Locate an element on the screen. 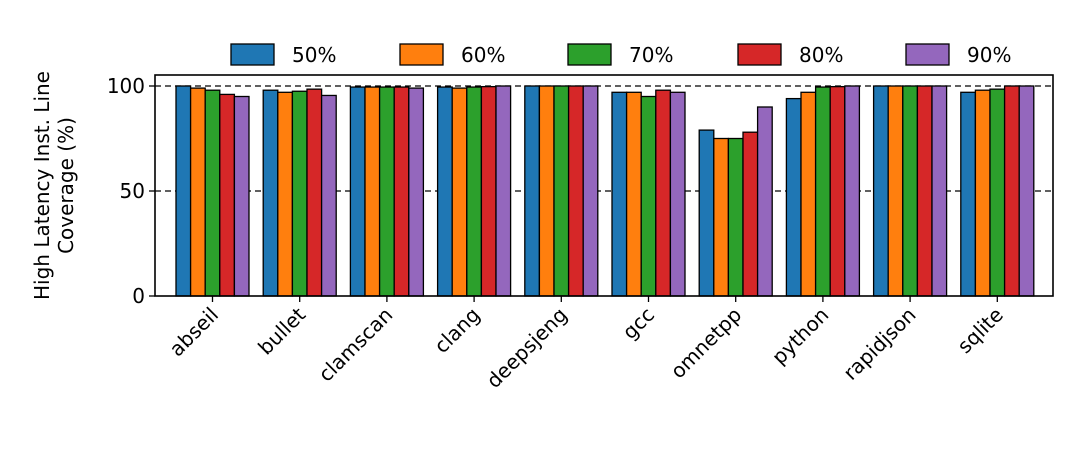 This screenshot has height=450, width=1080. bar-sqlite-70pct is located at coordinates (997, 192).